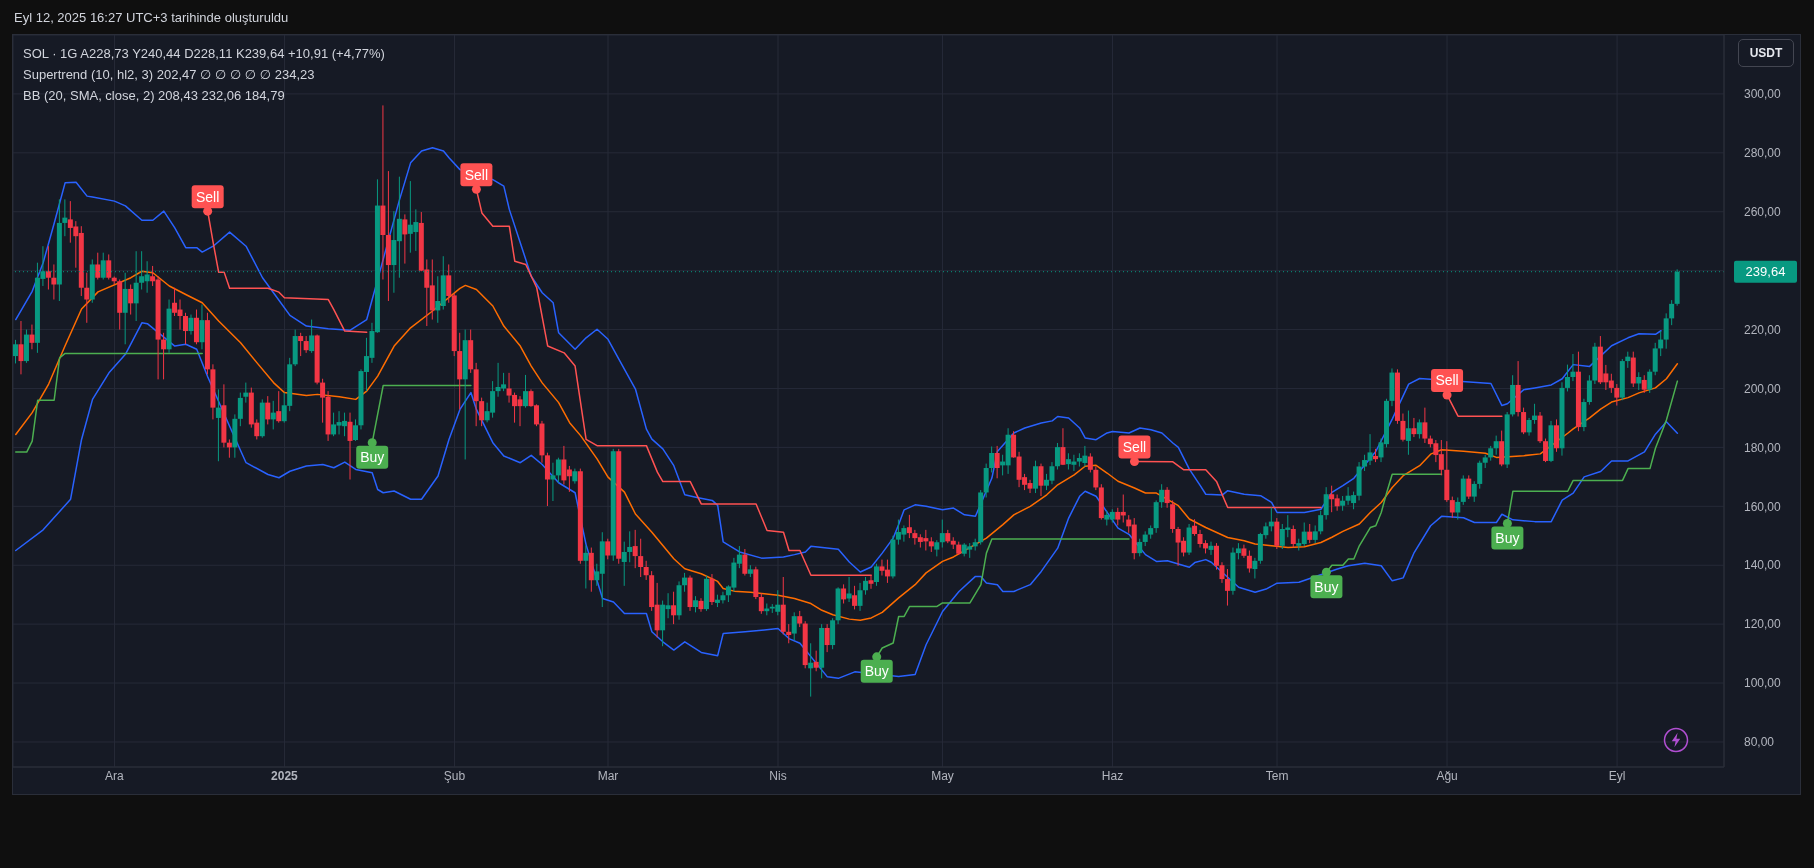 The width and height of the screenshot is (1814, 868). Describe the element at coordinates (1763, 506) in the screenshot. I see `y-tick-label: 160,00` at that location.